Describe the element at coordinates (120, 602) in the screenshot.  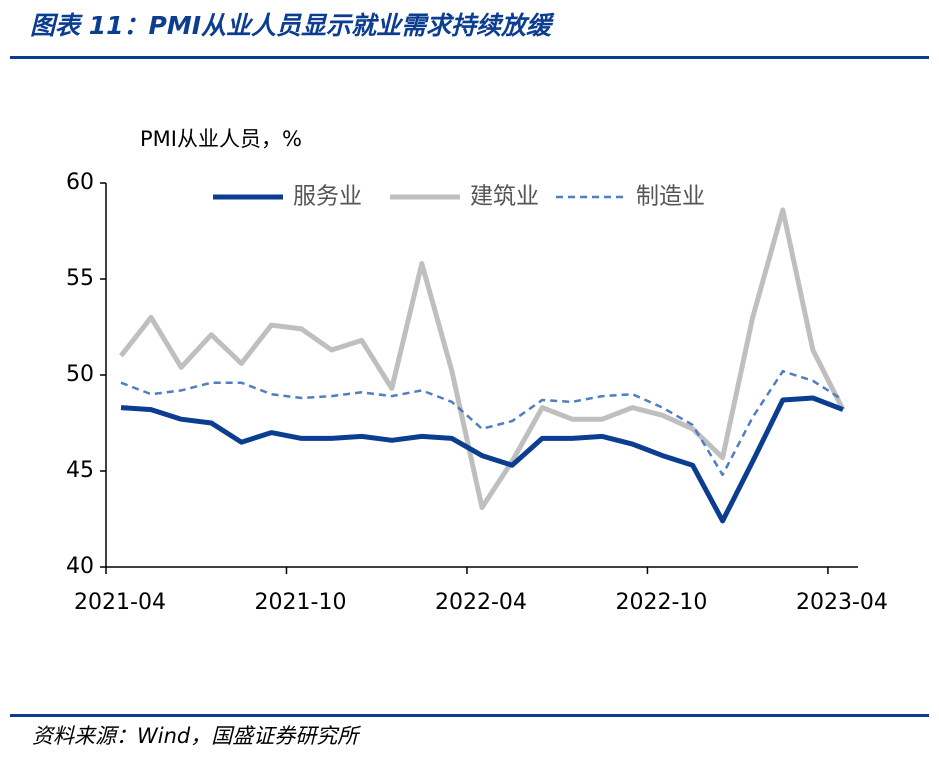
I see `x-tick-label: 2021-04` at that location.